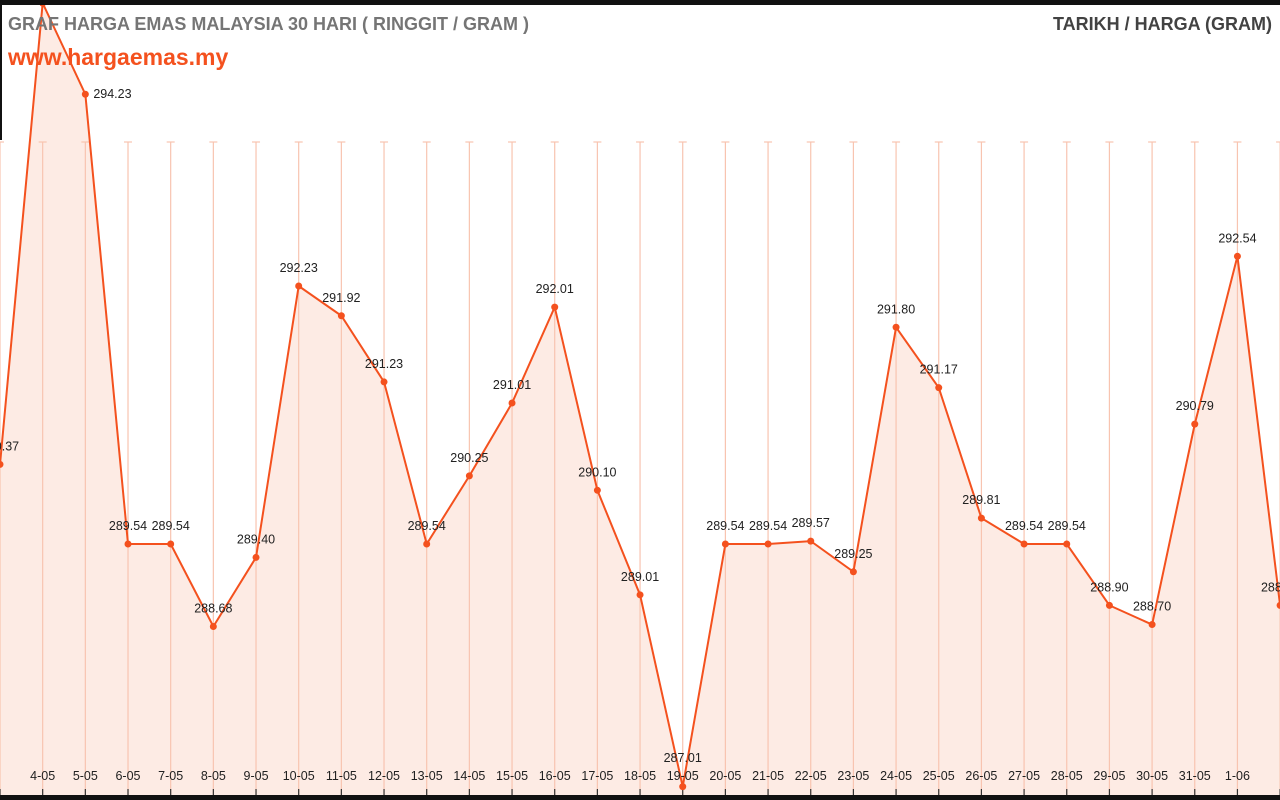 The image size is (1280, 800). I want to click on x-tick-label: 13-05, so click(427, 776).